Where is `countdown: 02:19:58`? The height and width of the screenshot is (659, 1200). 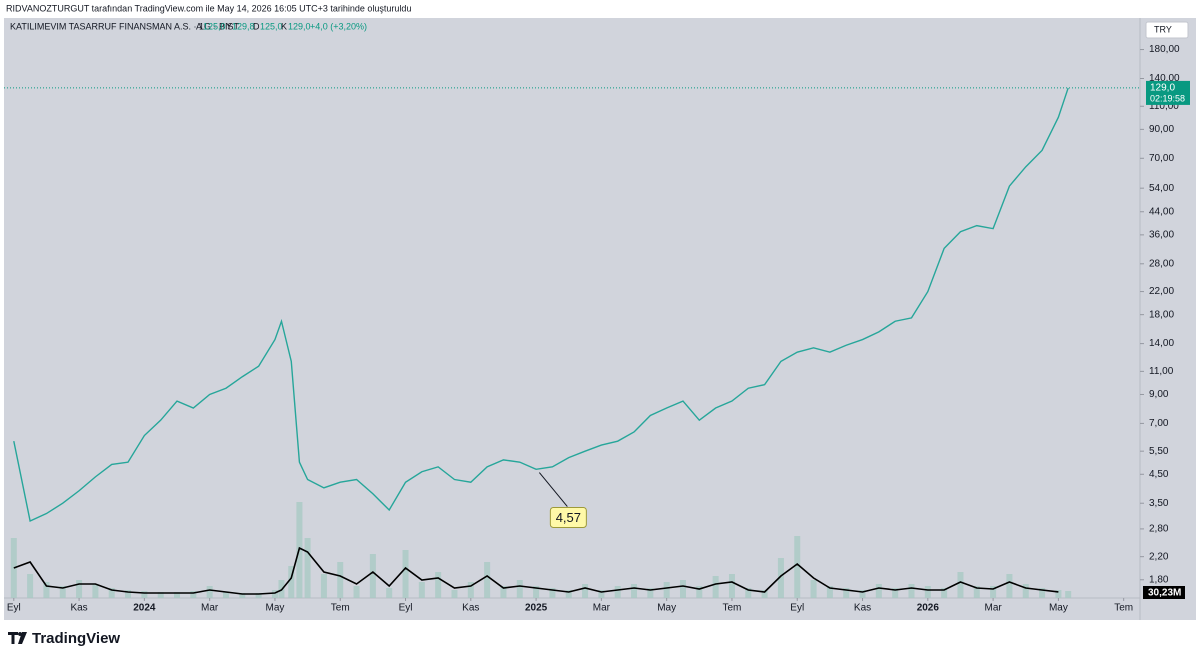 countdown: 02:19:58 is located at coordinates (1167, 98).